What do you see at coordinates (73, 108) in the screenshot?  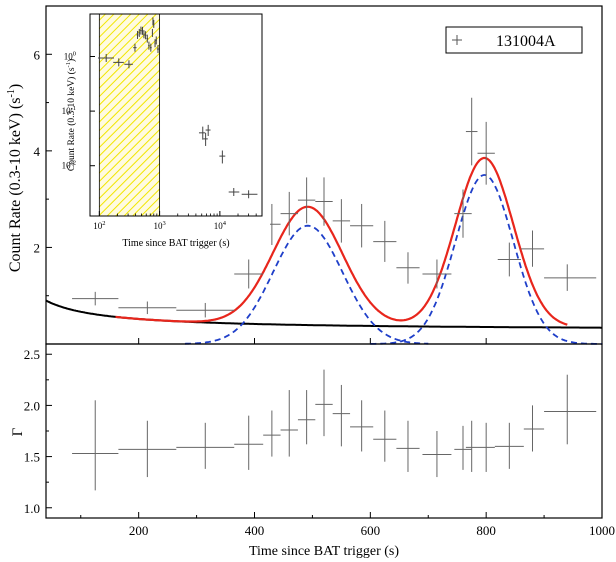 I see `inset-y-tick-exp: -1` at bounding box center [73, 108].